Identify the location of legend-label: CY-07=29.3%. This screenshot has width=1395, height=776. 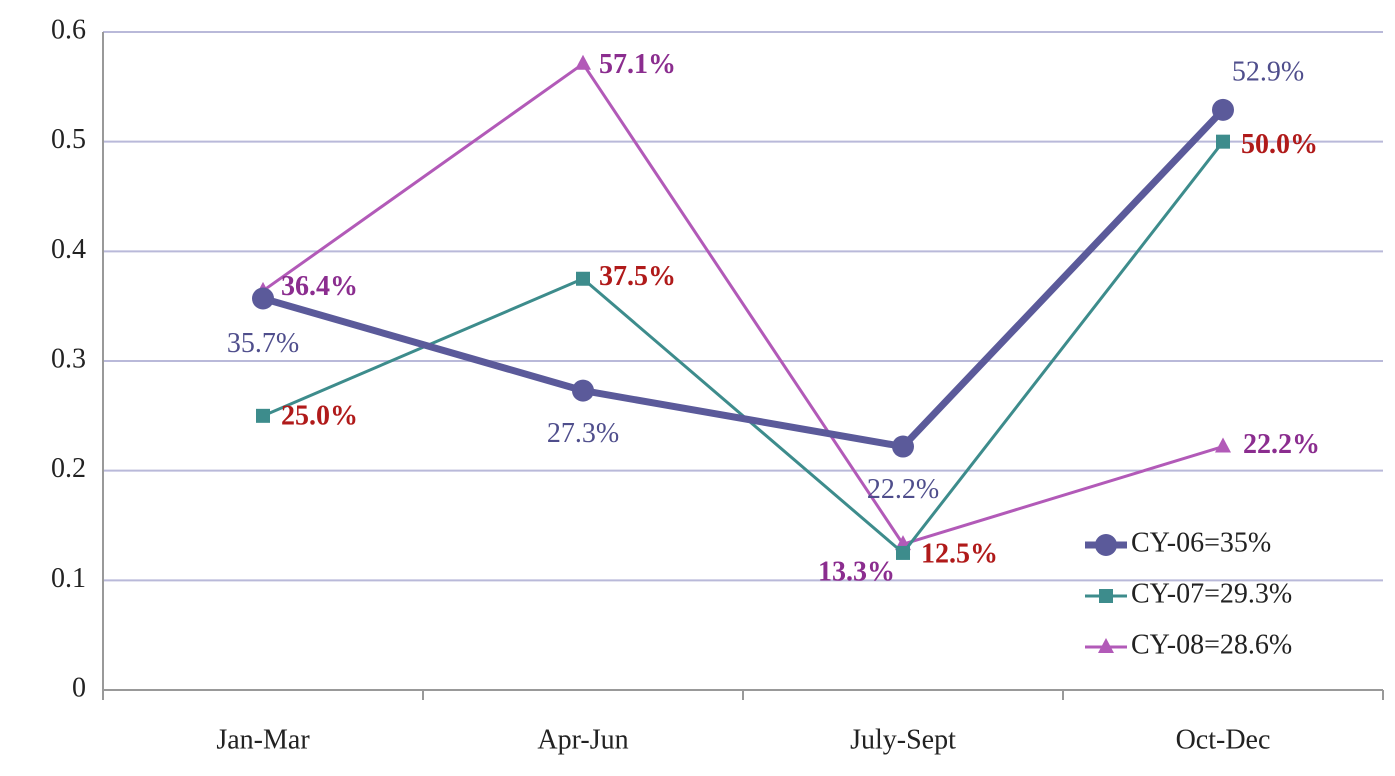
(1211, 593).